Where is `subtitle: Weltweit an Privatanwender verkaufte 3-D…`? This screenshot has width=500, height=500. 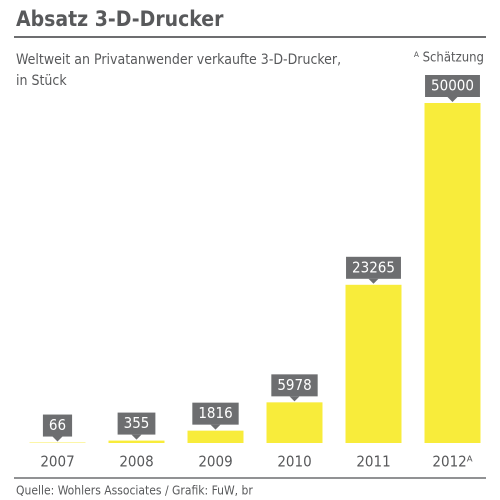
subtitle: Weltweit an Privatanwender verkaufte 3-D… is located at coordinates (178, 60).